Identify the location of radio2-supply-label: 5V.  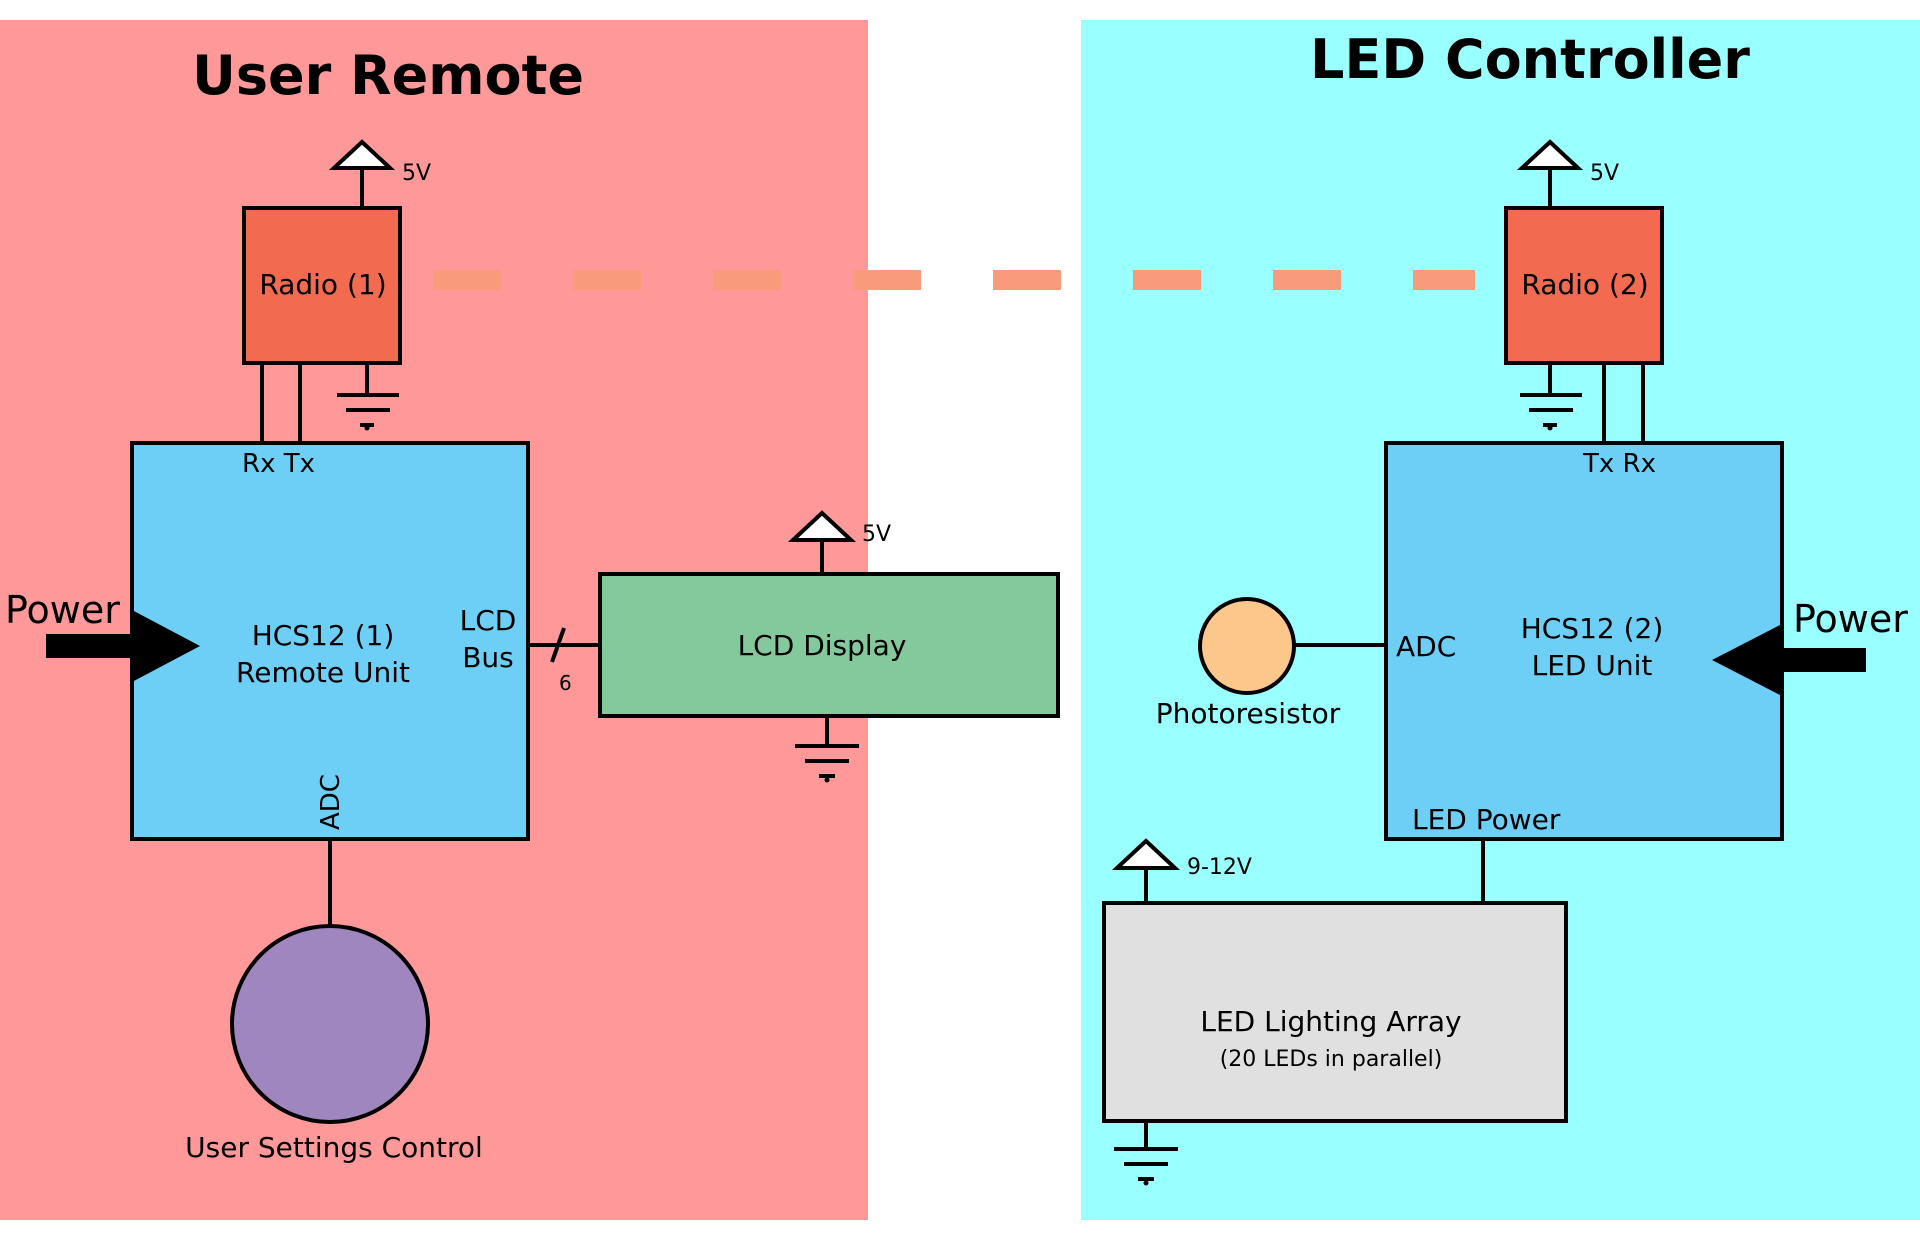
(1604, 173).